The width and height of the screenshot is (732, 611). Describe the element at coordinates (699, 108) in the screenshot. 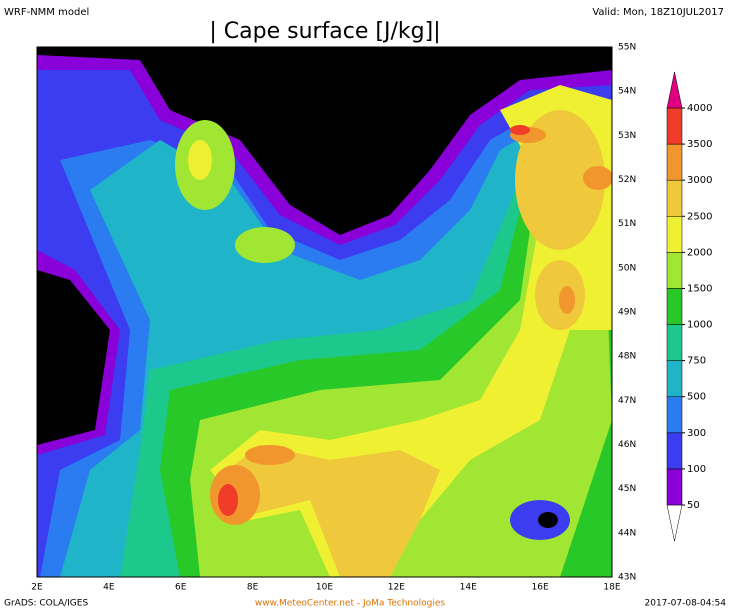

I see `colorbar-label: 4000` at that location.